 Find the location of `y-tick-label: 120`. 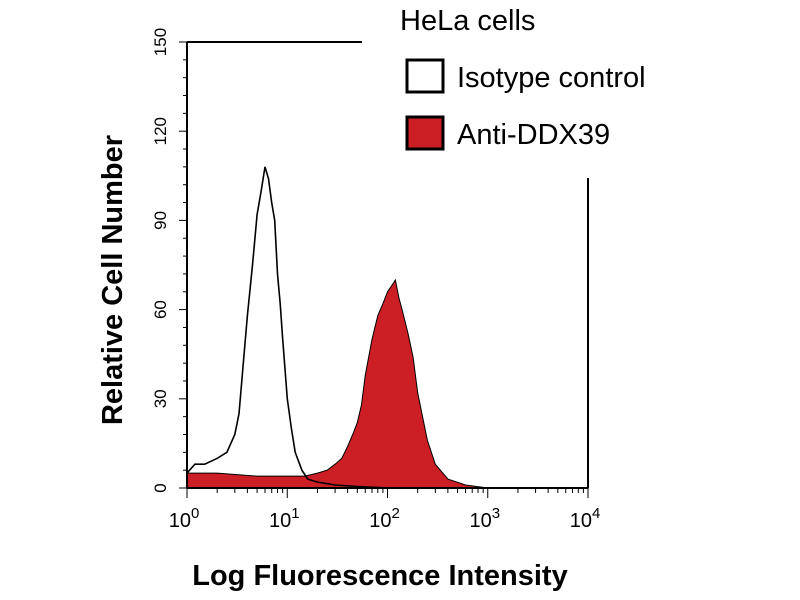

y-tick-label: 120 is located at coordinates (160, 131).